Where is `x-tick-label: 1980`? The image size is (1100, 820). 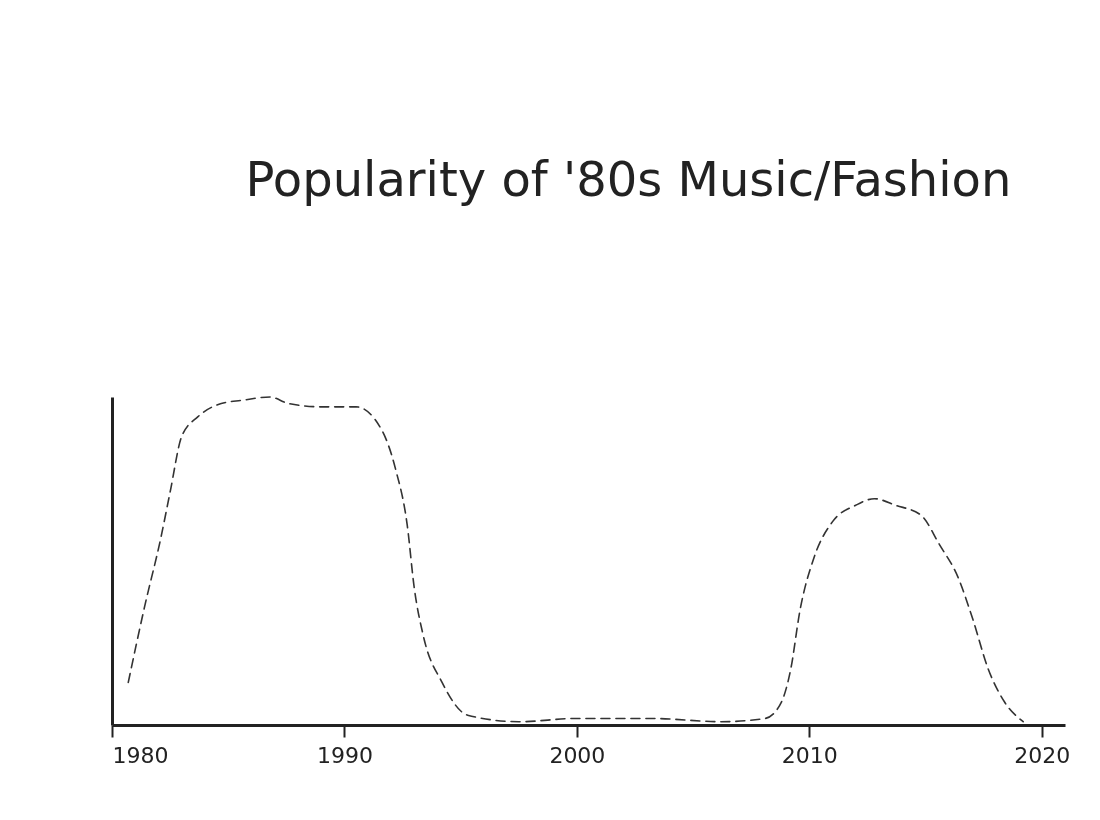 x-tick-label: 1980 is located at coordinates (140, 755).